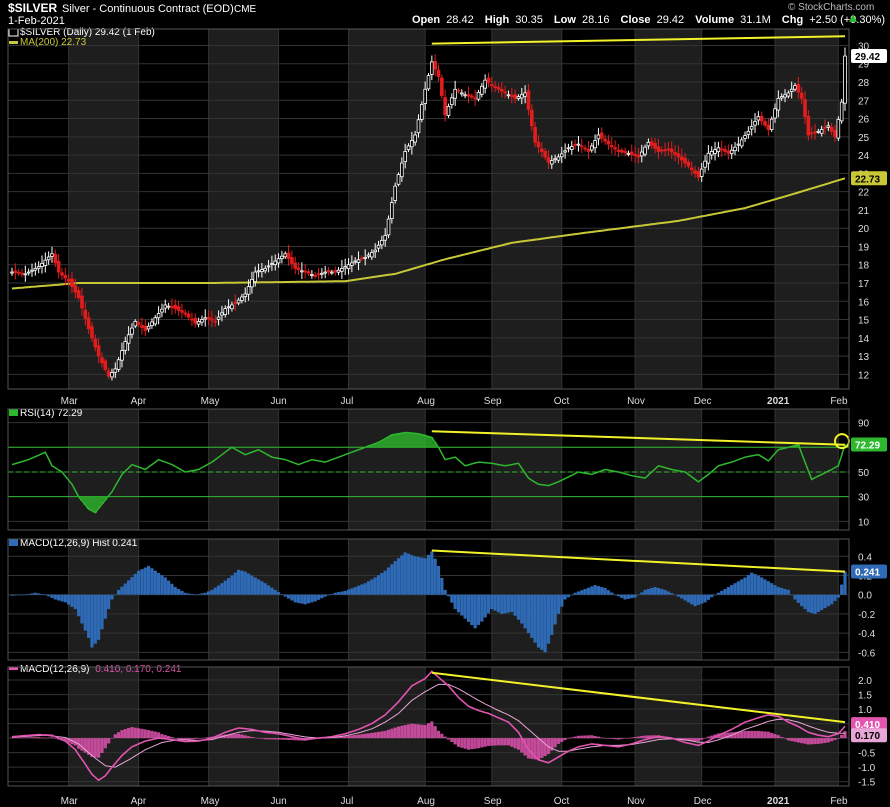 Image resolution: width=890 pixels, height=807 pixels. Describe the element at coordinates (778, 401) in the screenshot. I see `x-tick-label: 2021` at that location.